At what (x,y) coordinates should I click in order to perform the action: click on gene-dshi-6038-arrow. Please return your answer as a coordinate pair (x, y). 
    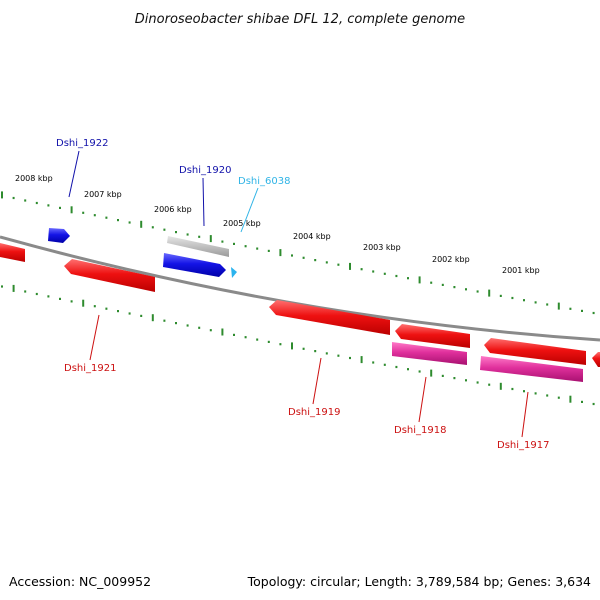
    Looking at the image, I should click on (234, 272).